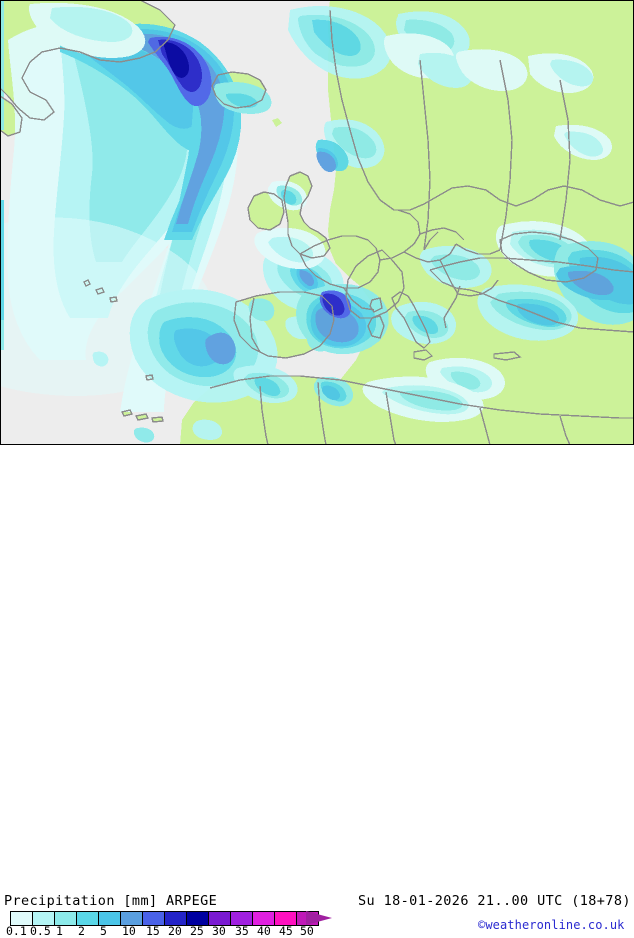  Describe the element at coordinates (551, 925) in the screenshot. I see `copyright-notice: ©weatheronline.co.uk` at that location.